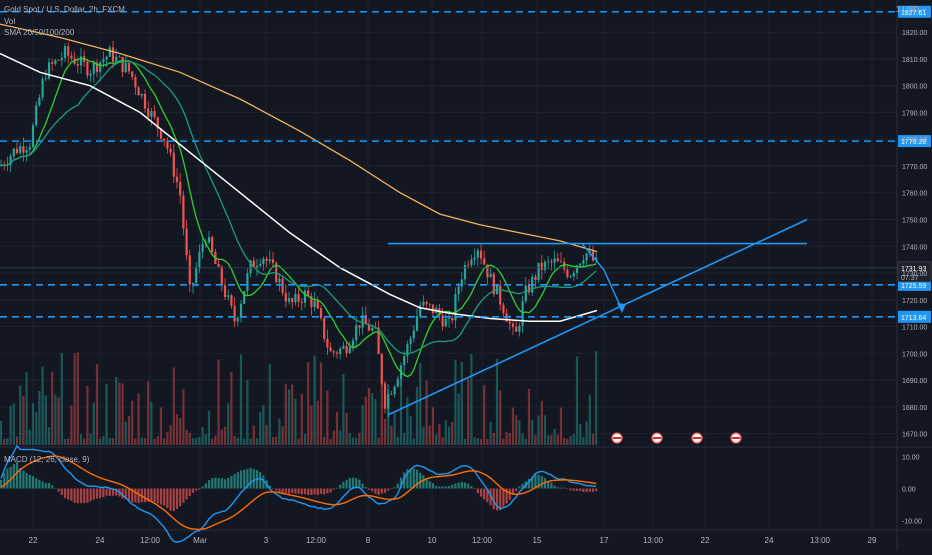 The width and height of the screenshot is (932, 555). I want to click on price-tick-label: 1670.00, so click(914, 435).